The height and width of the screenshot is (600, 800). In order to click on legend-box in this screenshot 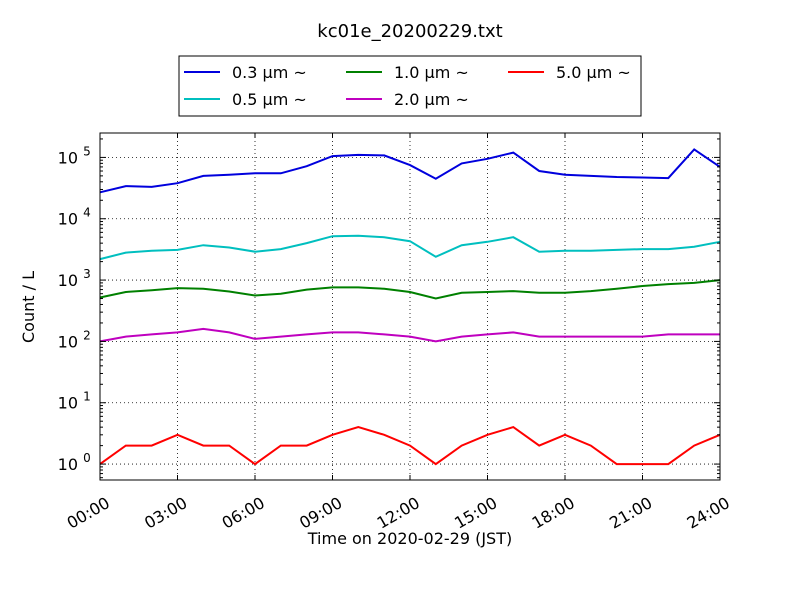, I will do `click(410, 86)`.